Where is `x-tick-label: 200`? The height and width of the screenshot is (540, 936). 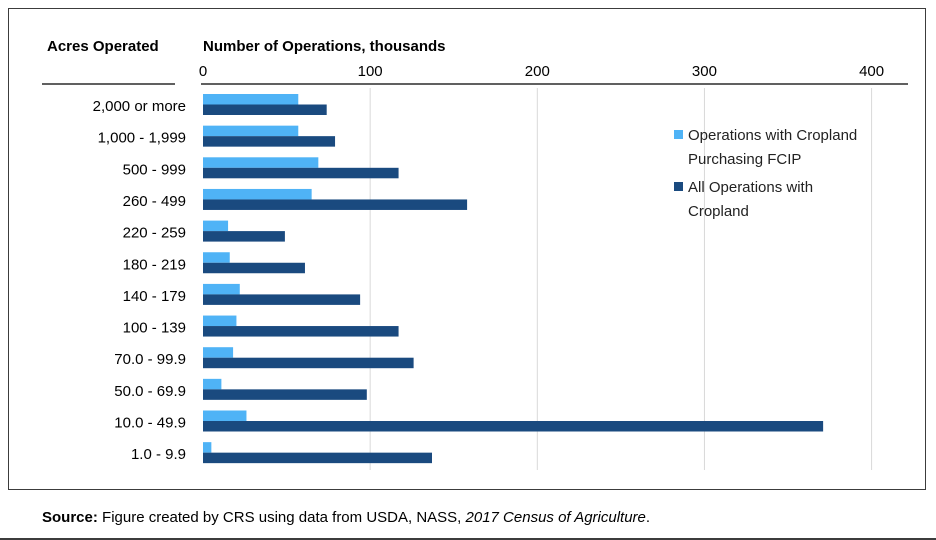 x-tick-label: 200 is located at coordinates (537, 71).